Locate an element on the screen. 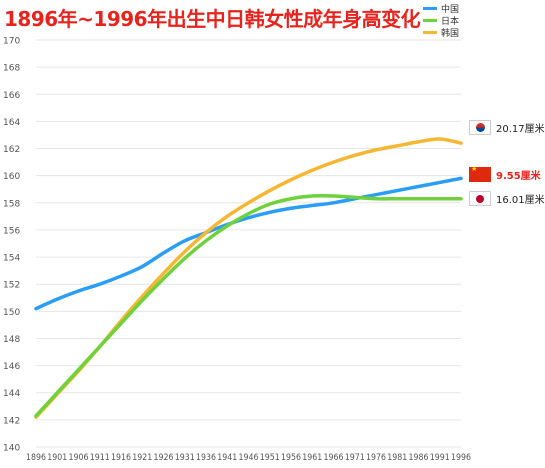 Image resolution: width=545 pixels, height=468 pixels. y-tick-label: 146 is located at coordinates (11, 367).